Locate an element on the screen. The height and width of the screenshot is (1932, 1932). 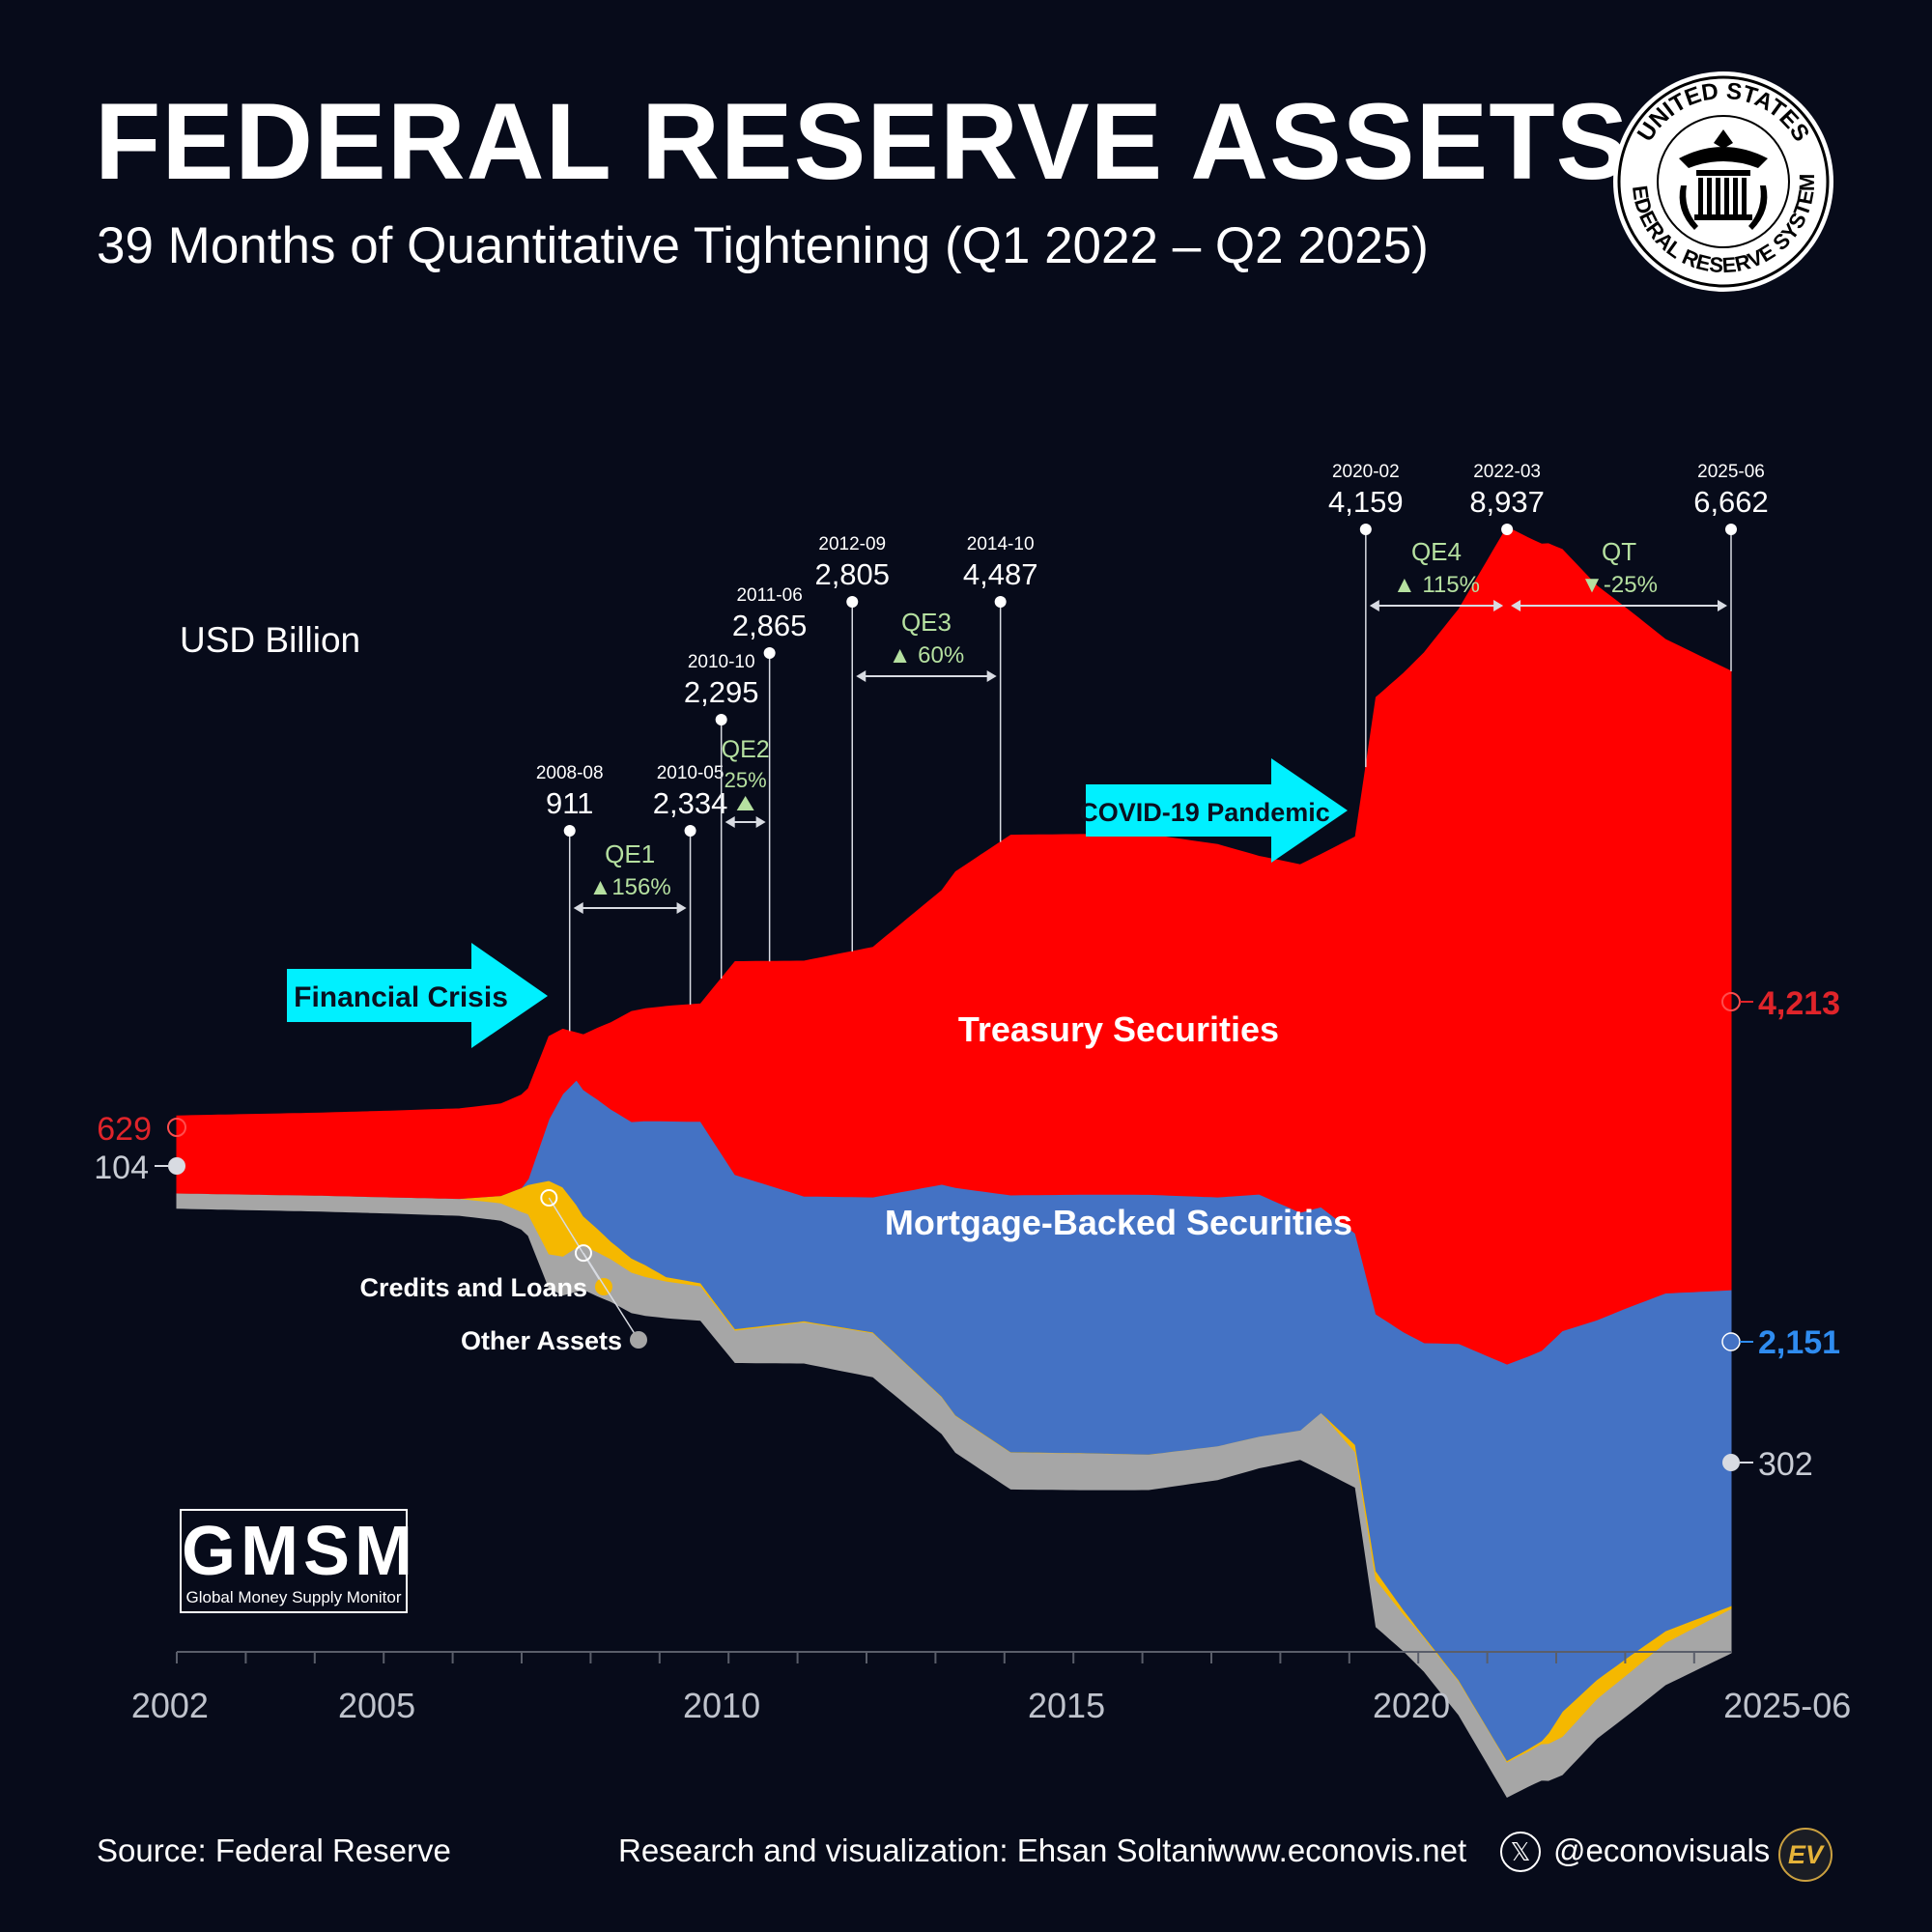
milestone-value-2025-06: 6,662 is located at coordinates (1731, 502).